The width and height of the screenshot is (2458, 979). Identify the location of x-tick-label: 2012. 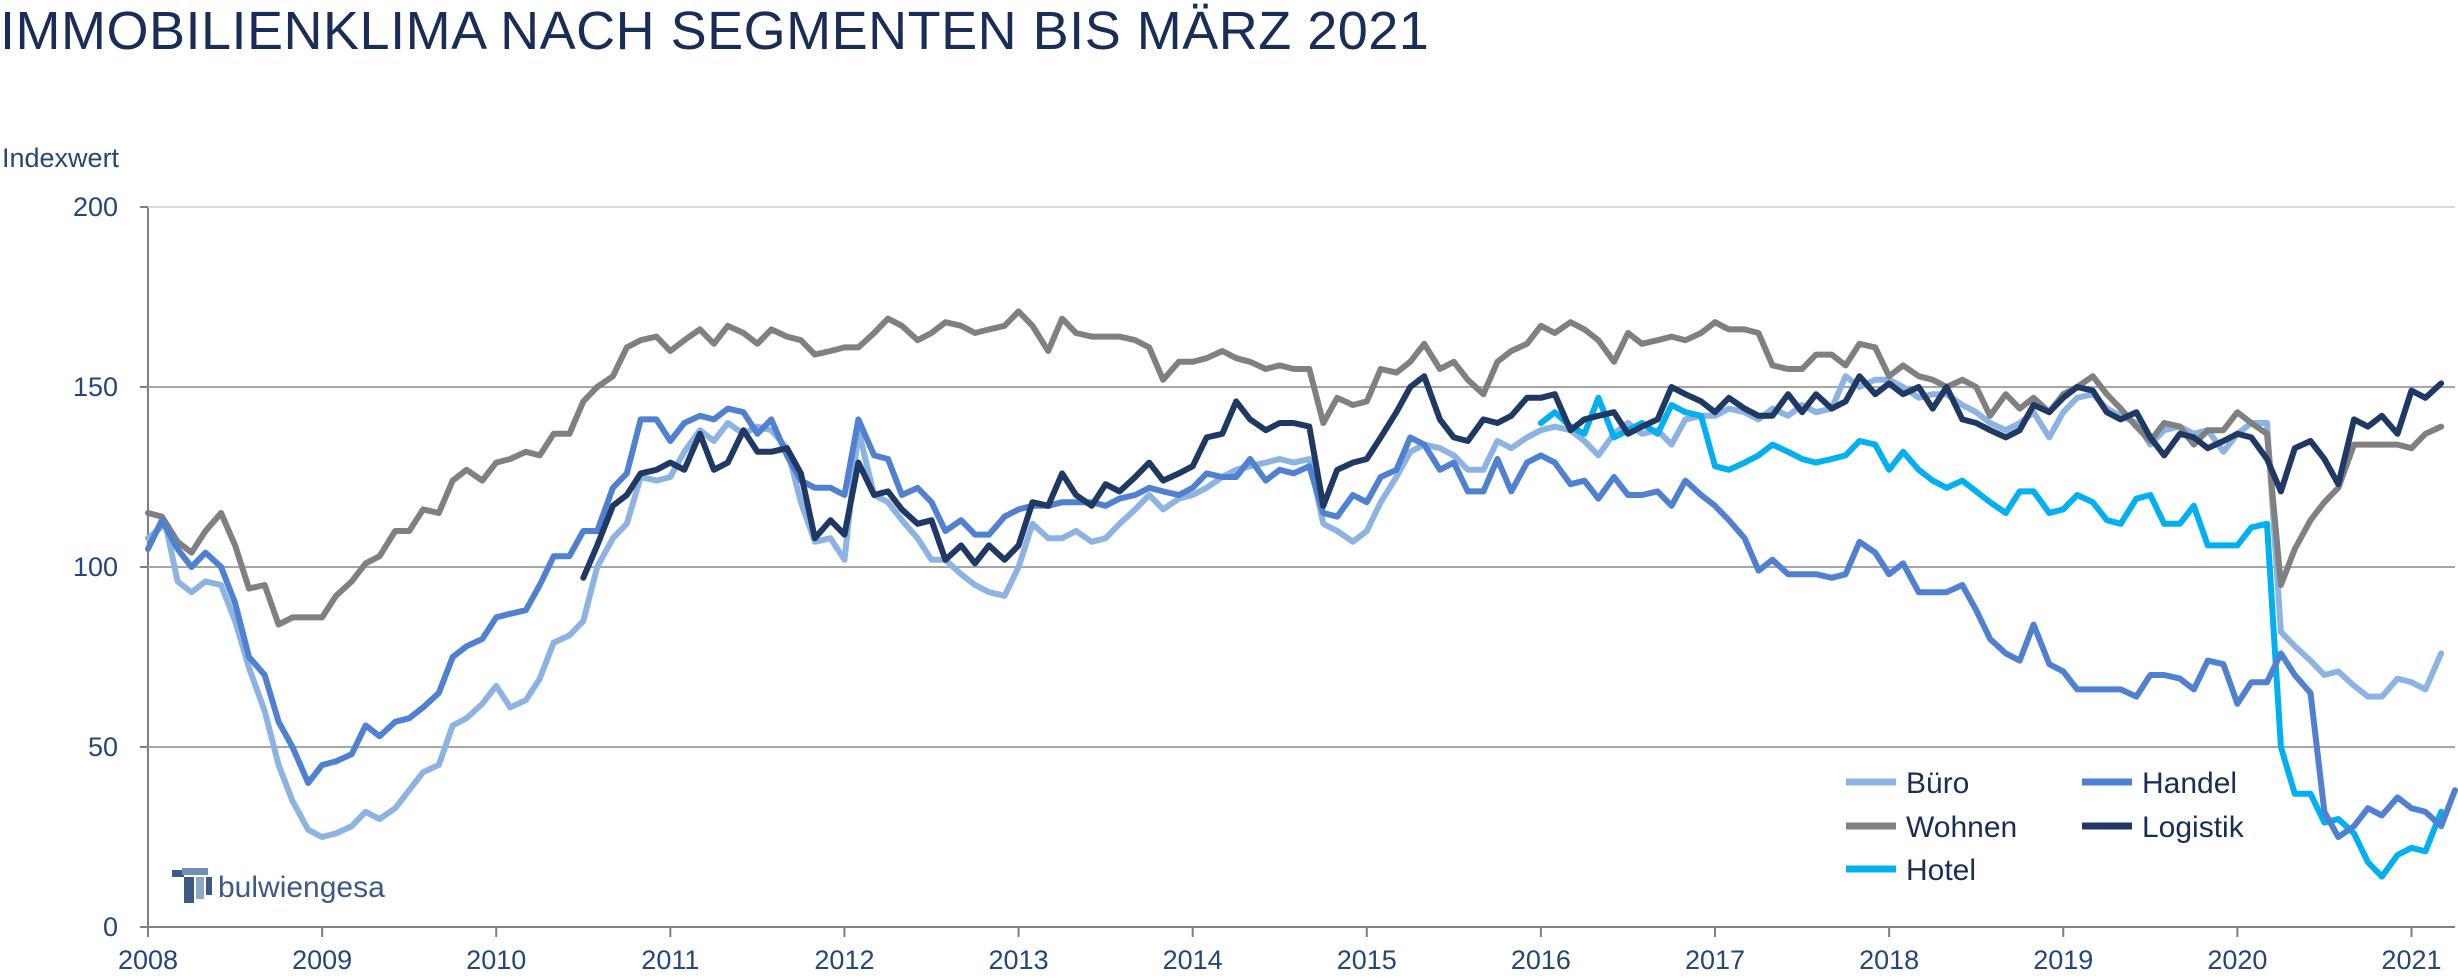
(844, 960).